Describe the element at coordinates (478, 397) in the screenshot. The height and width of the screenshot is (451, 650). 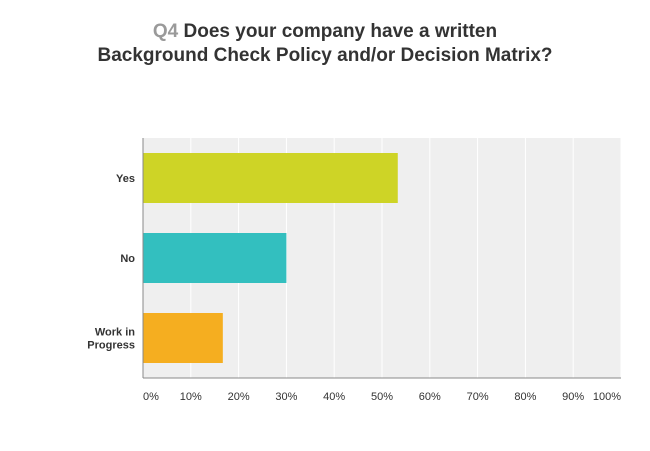
I see `x-tick-label: 70%` at that location.